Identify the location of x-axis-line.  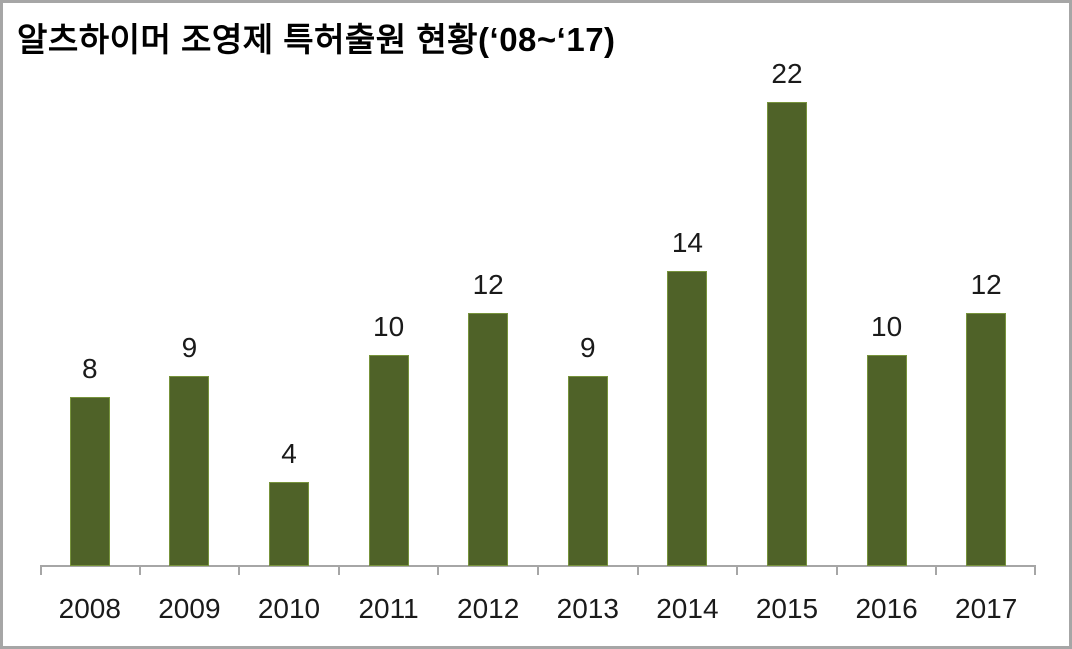
(538, 566).